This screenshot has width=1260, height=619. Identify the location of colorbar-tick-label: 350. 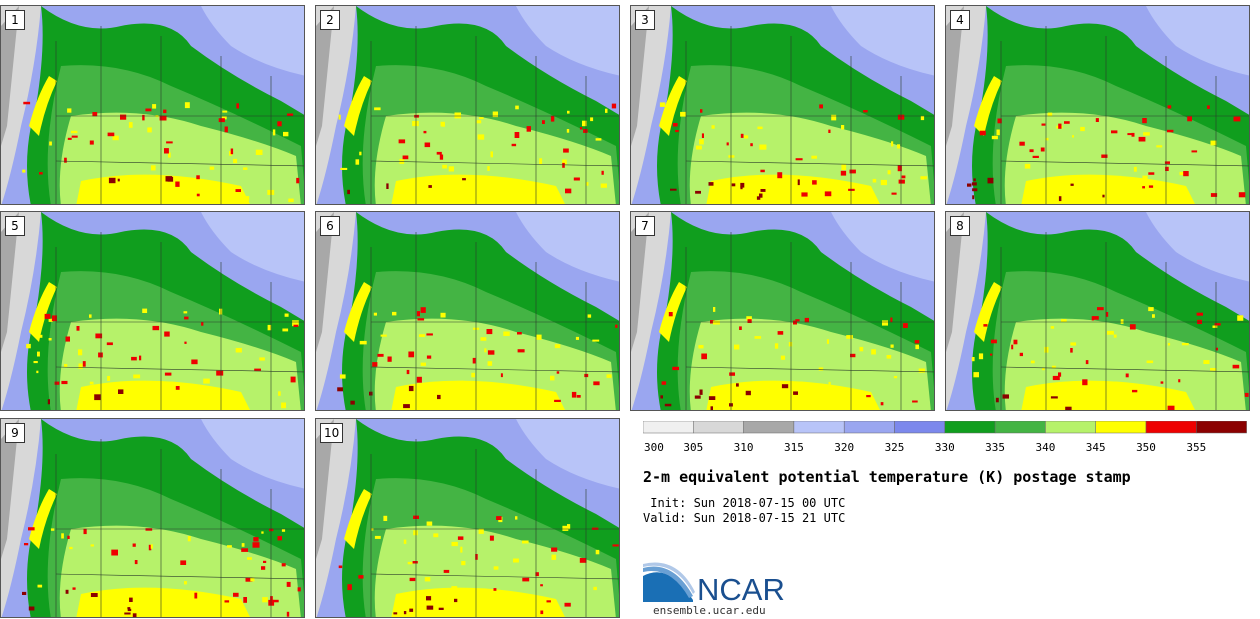
(1146, 447).